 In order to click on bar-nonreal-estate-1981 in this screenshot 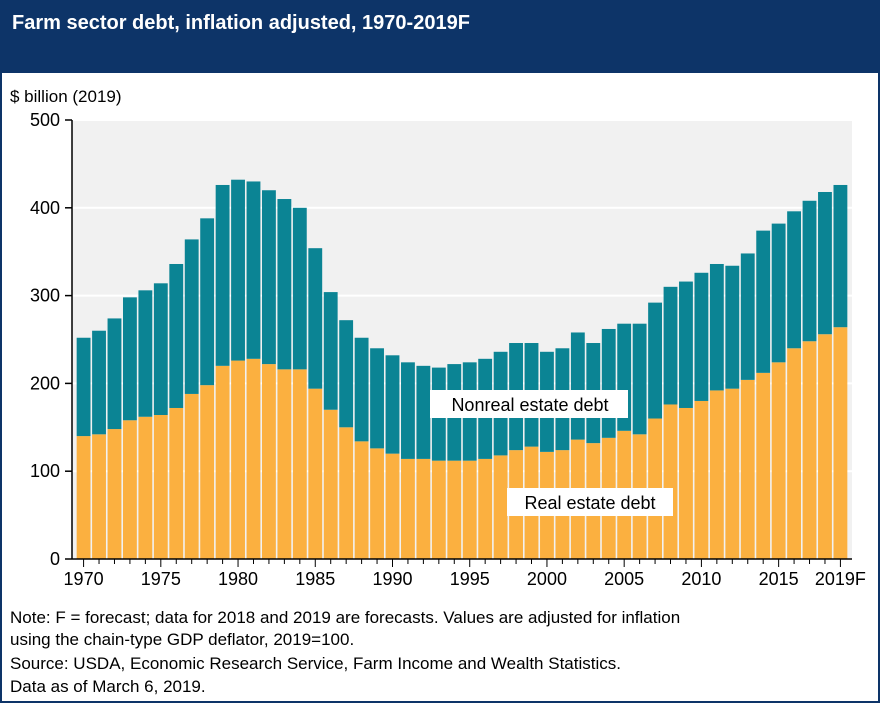, I will do `click(253, 270)`.